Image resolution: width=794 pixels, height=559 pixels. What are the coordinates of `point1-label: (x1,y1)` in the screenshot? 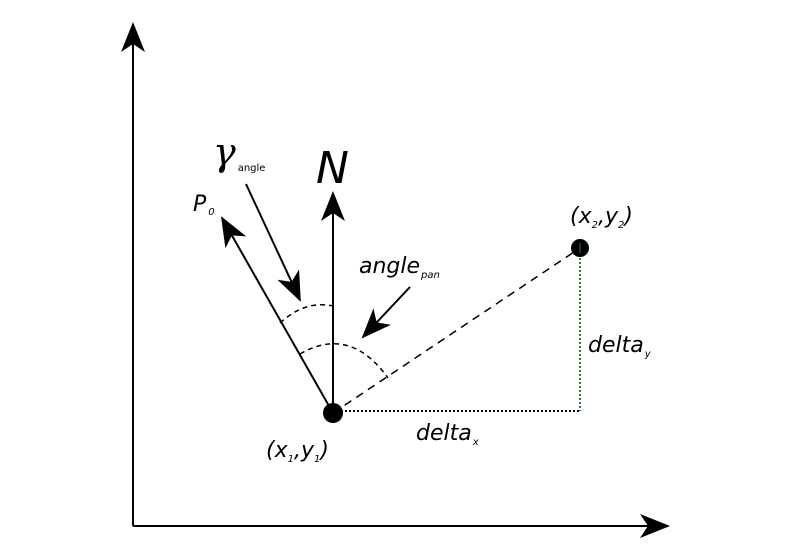 It's located at (297, 451).